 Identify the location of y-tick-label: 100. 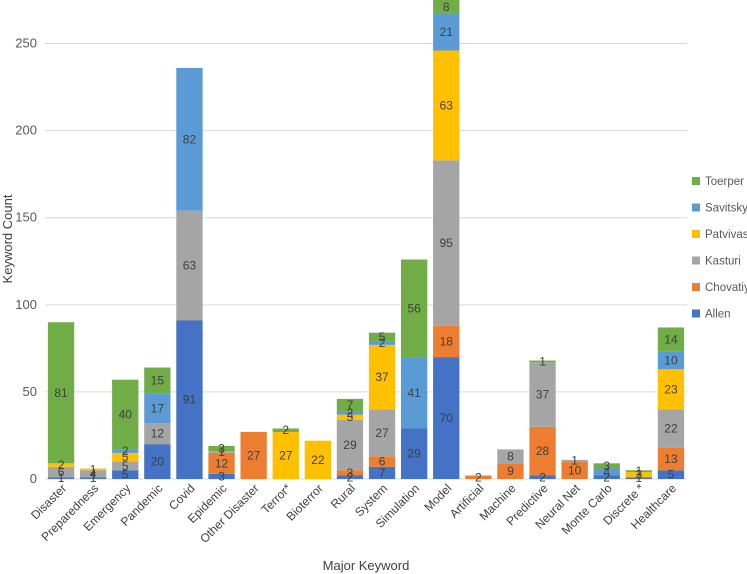
(26, 304).